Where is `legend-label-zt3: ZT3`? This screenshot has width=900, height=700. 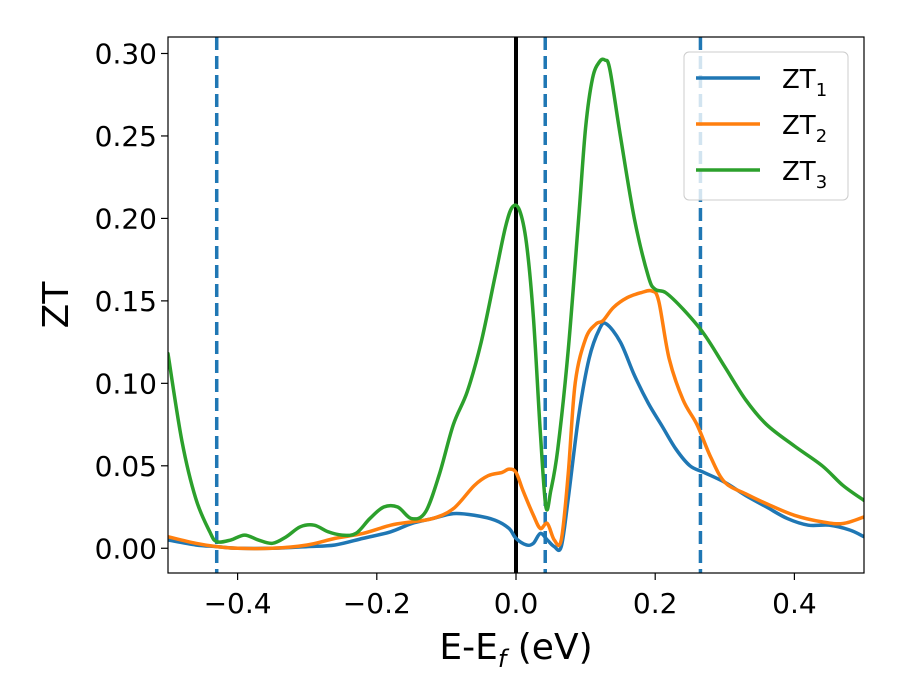
legend-label-zt3: ZT3 is located at coordinates (804, 175).